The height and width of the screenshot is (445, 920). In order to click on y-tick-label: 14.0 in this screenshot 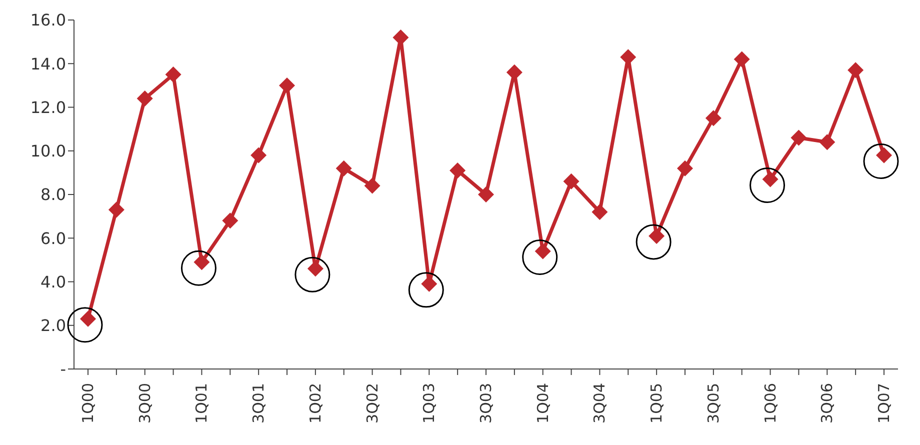, I will do `click(48, 64)`.